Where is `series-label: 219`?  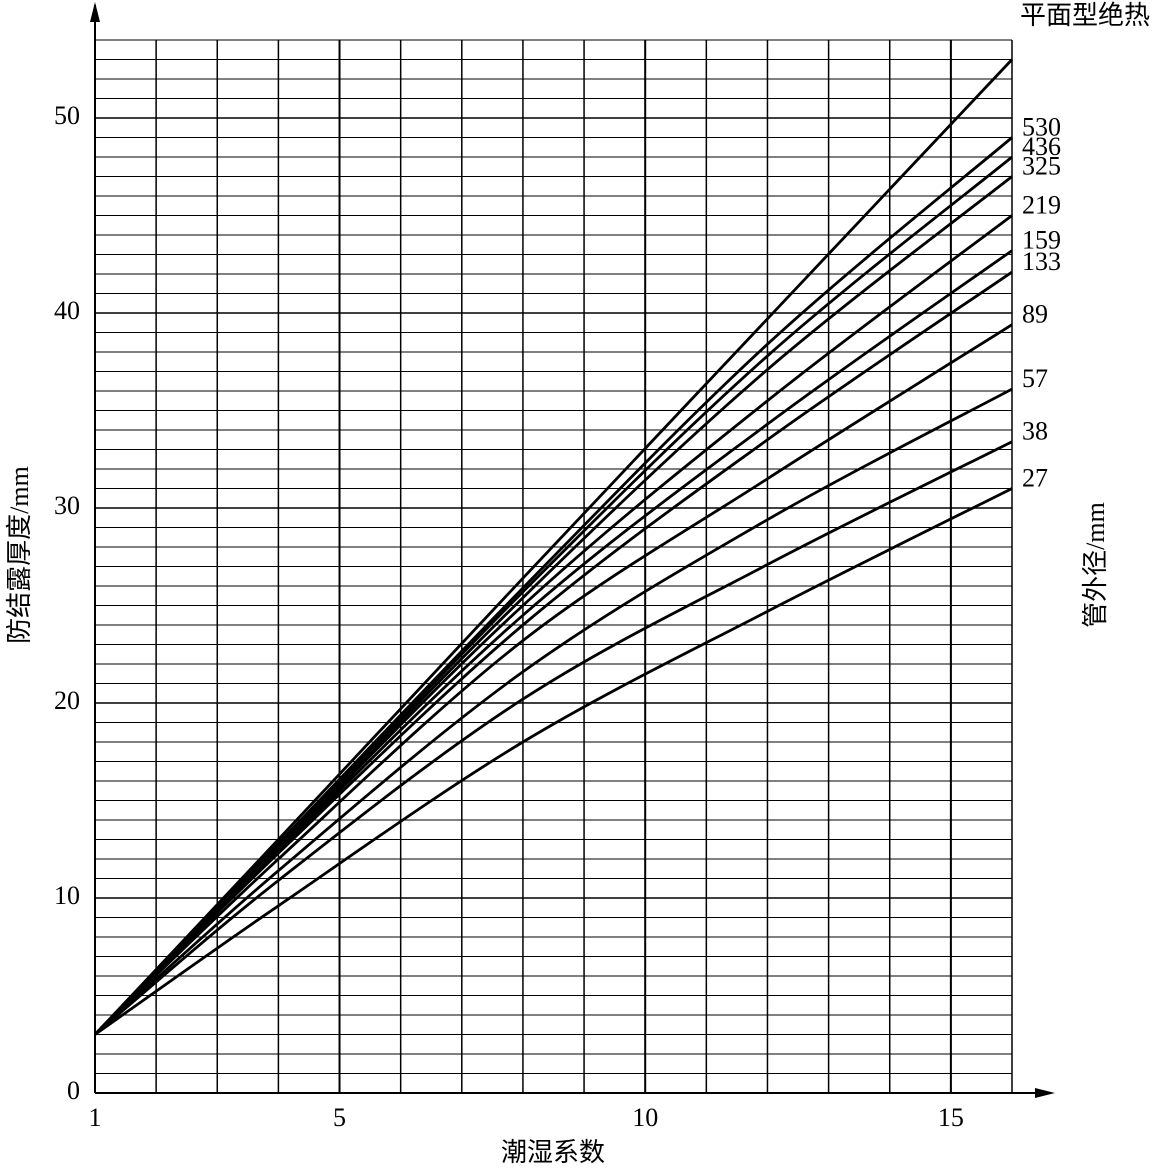 series-label: 219 is located at coordinates (1041, 204).